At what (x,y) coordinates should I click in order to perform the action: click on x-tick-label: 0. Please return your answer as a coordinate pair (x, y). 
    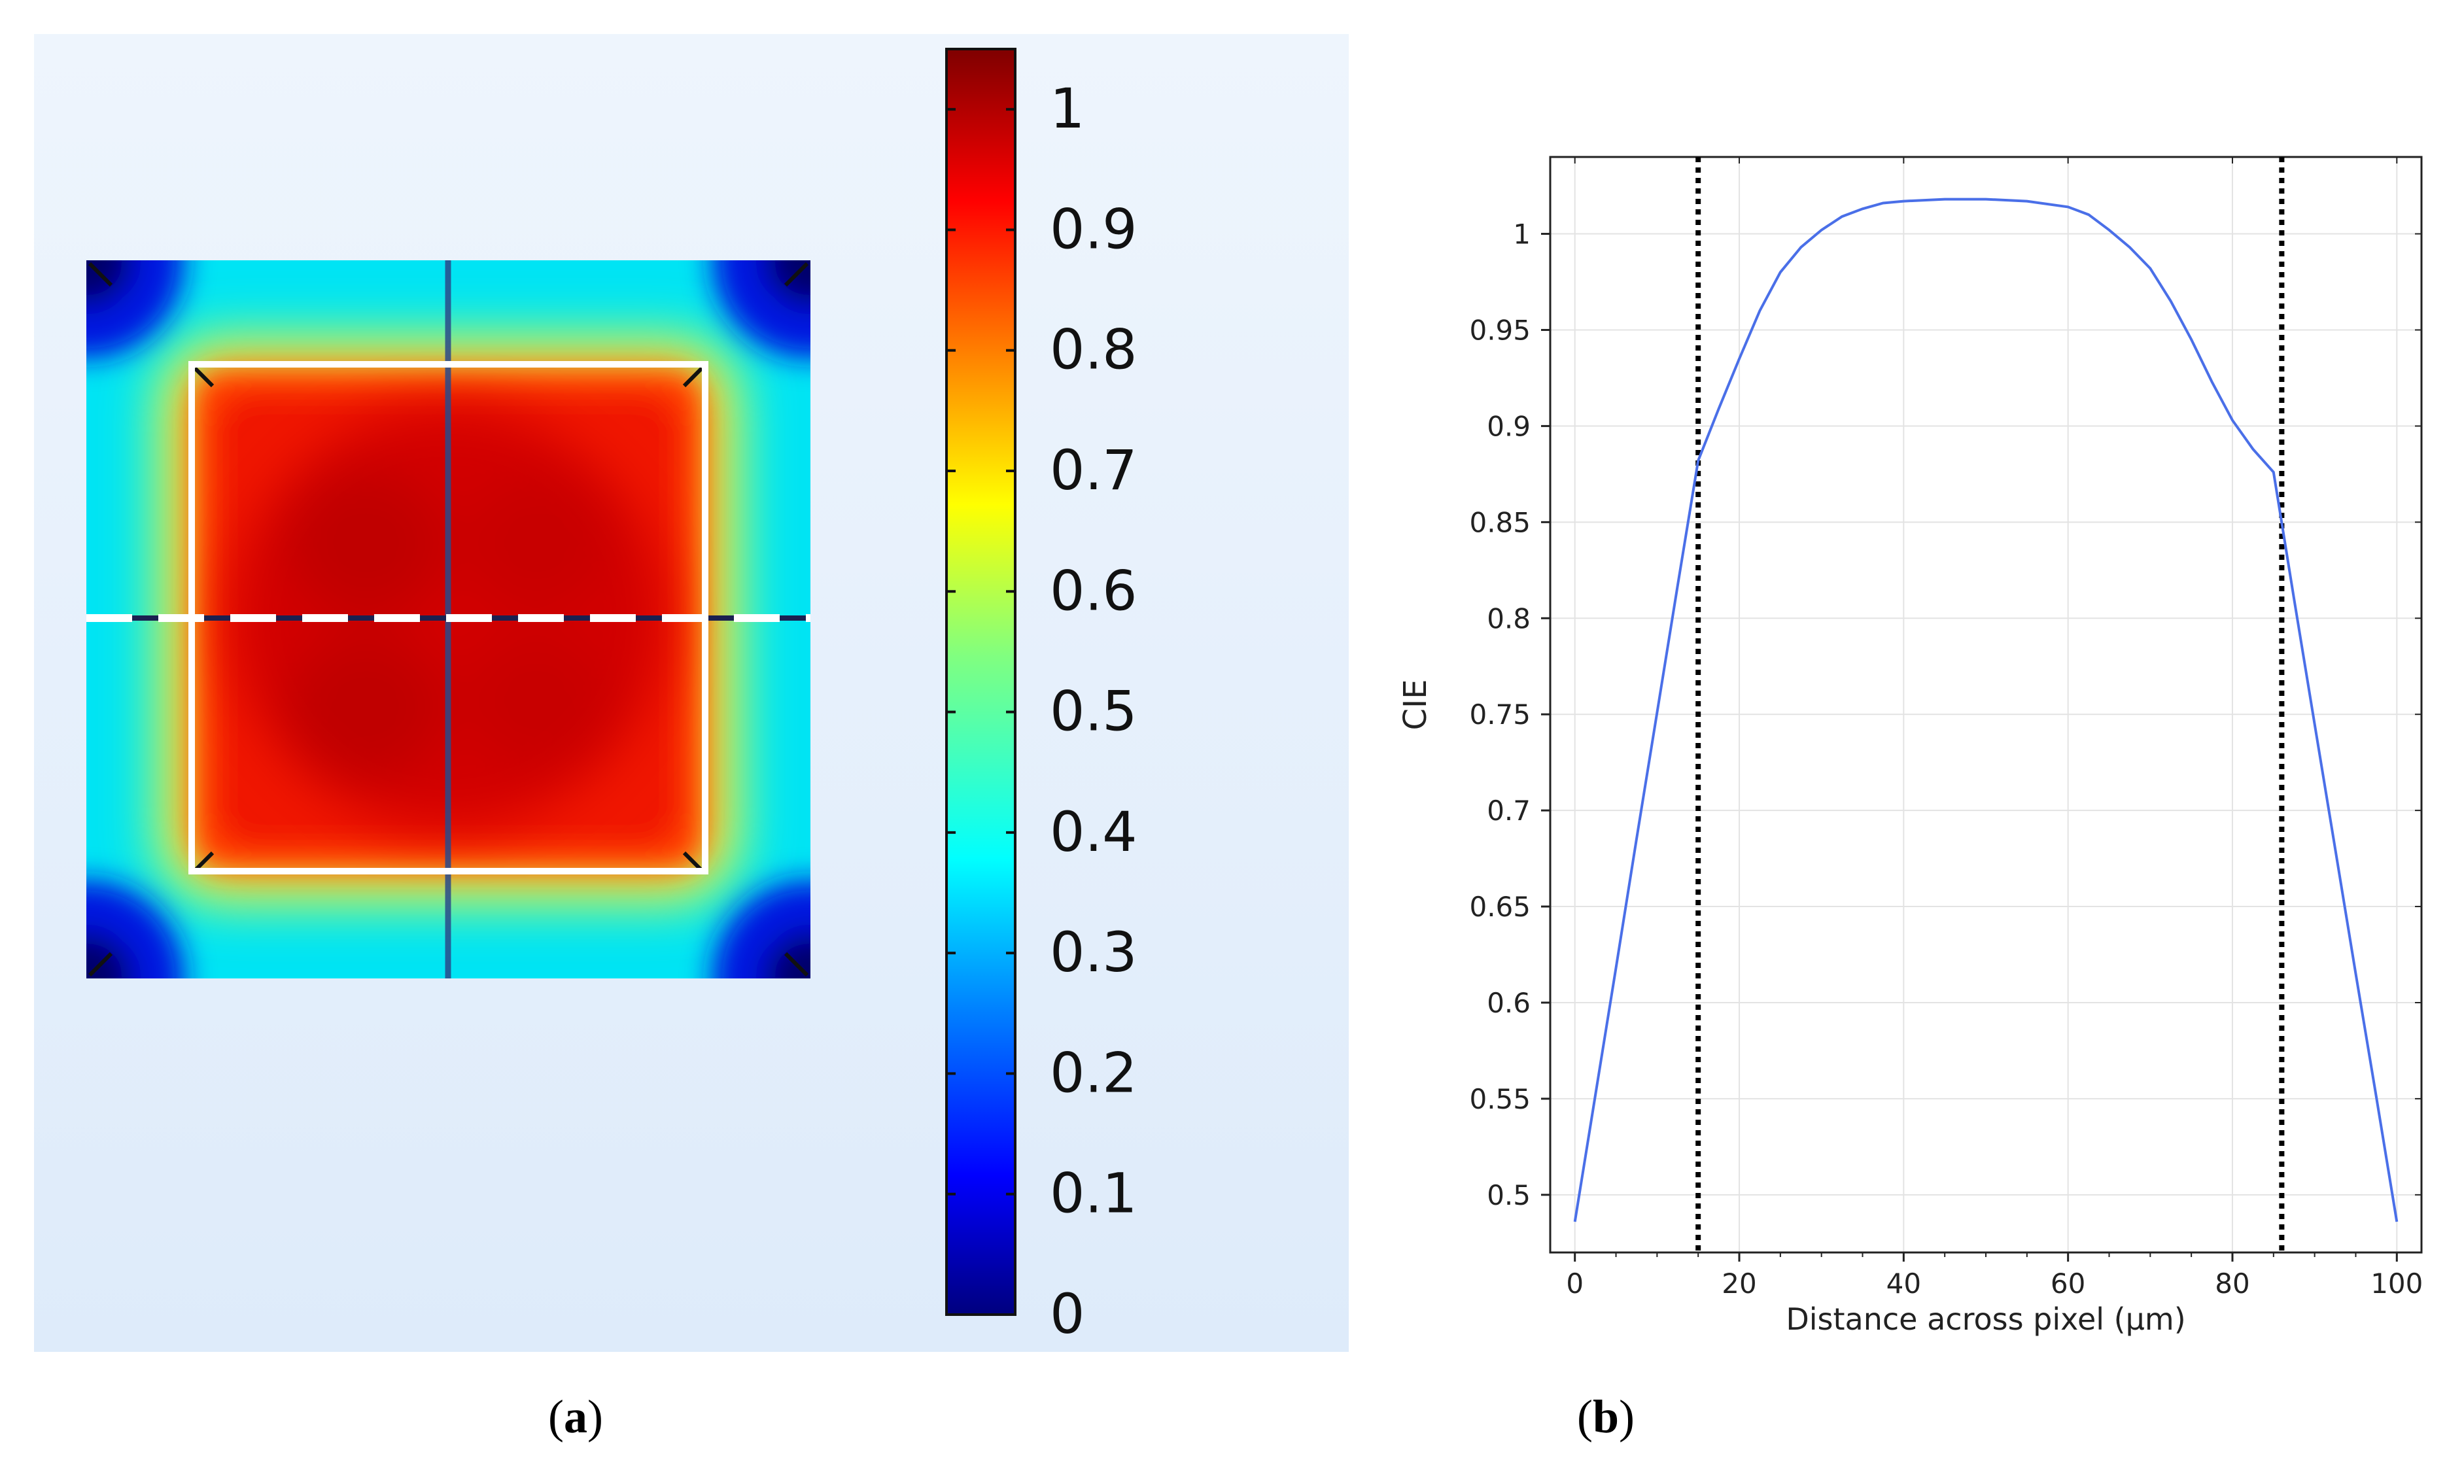
    Looking at the image, I should click on (1575, 1284).